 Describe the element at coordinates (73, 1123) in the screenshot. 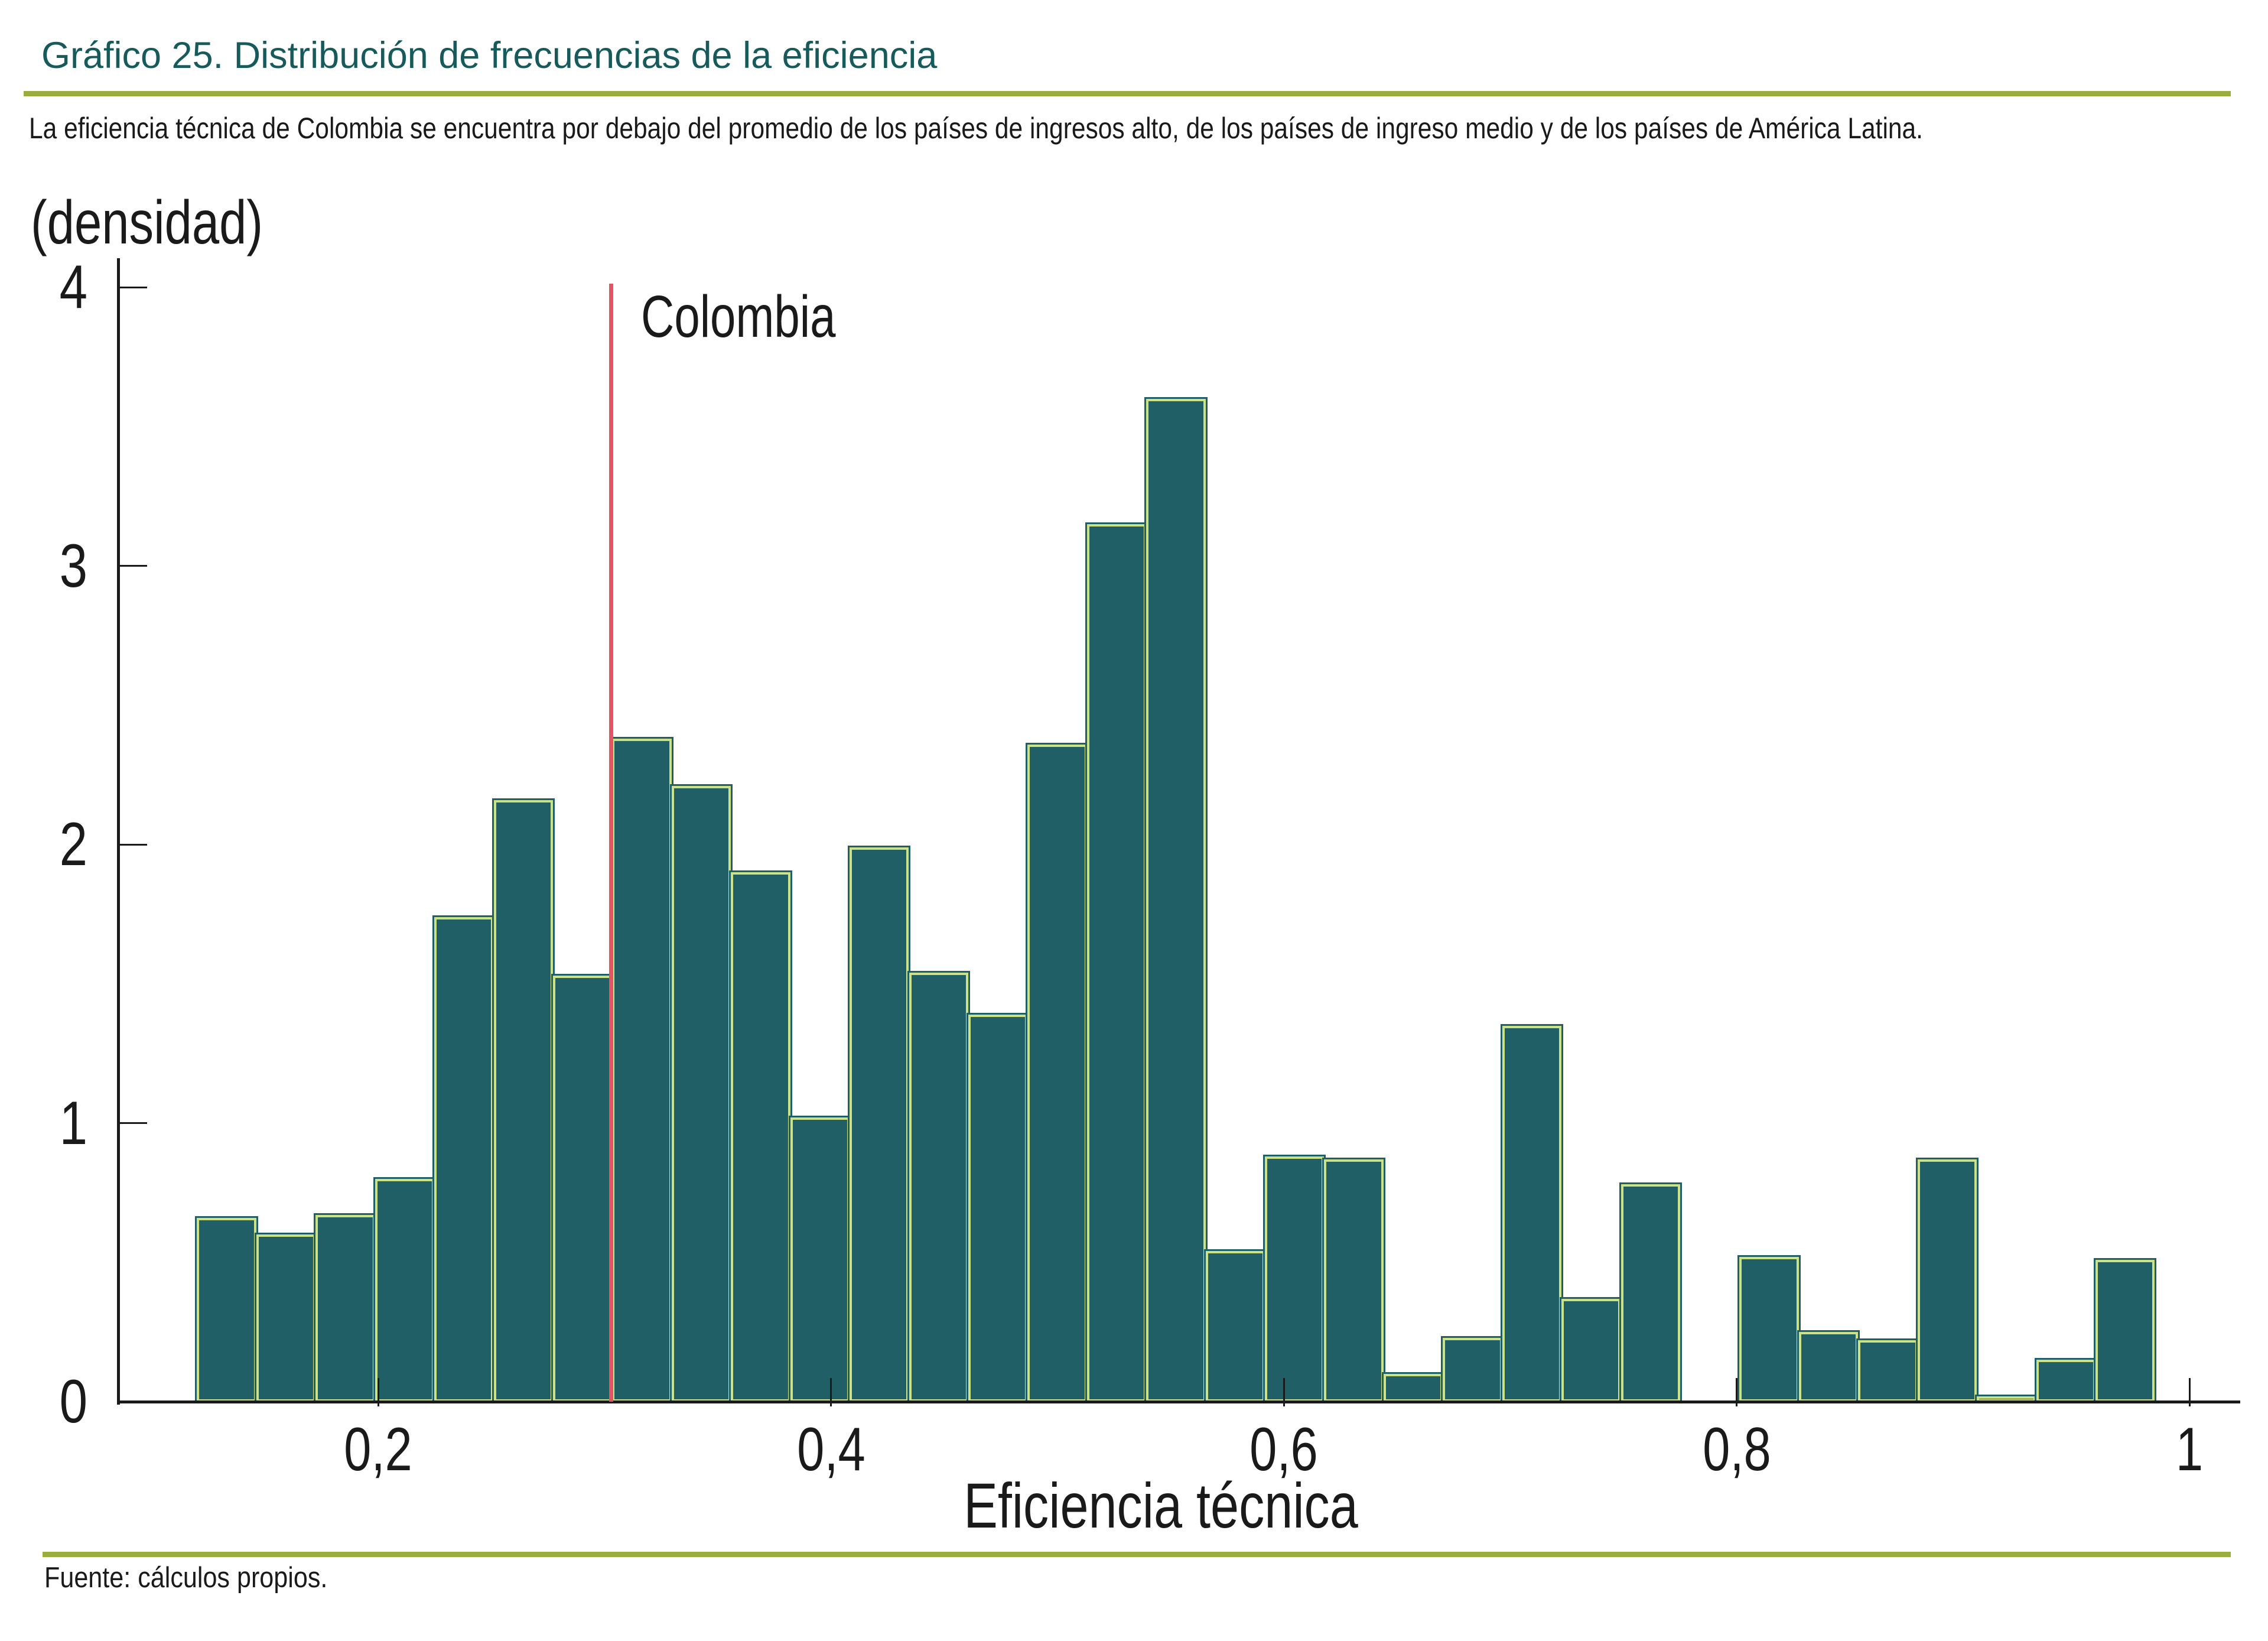

I see `y-tick-label: 1` at that location.